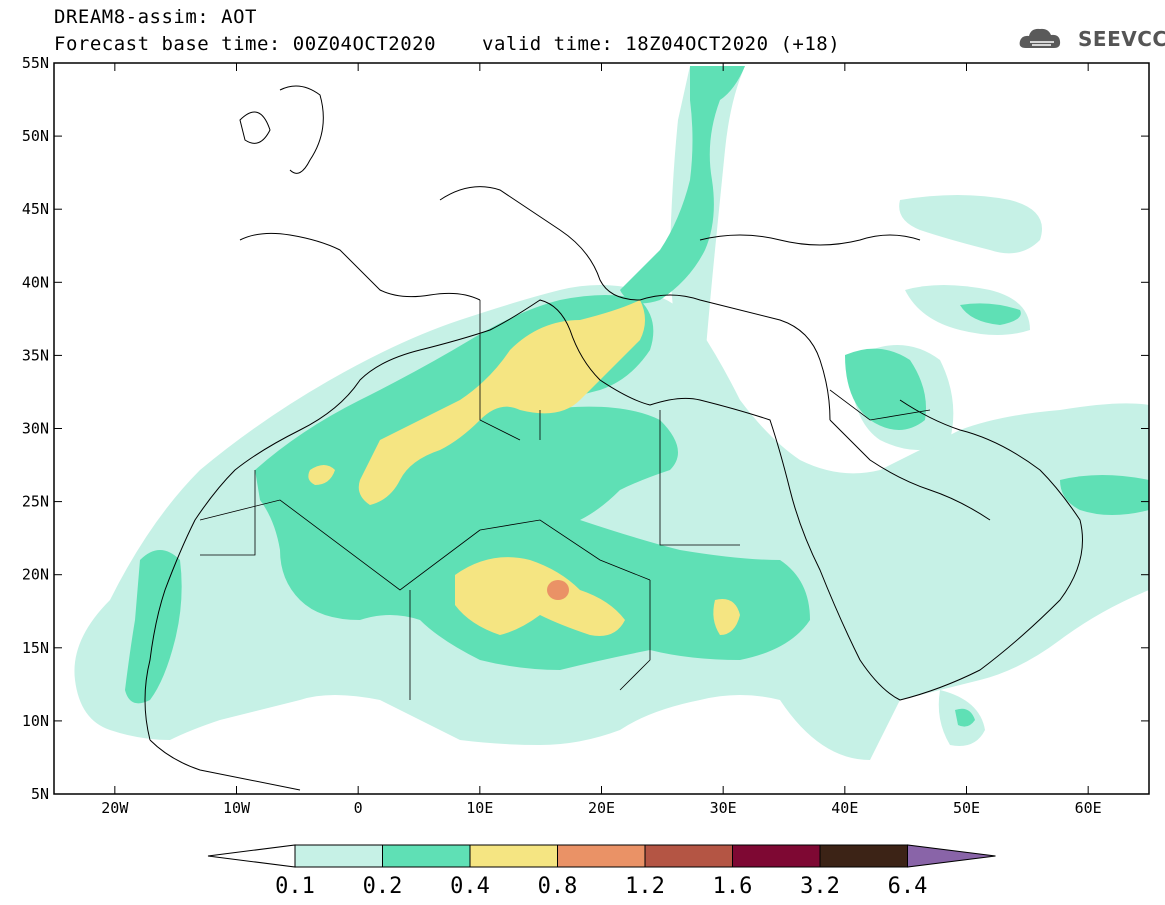 The image size is (1165, 905). I want to click on colorbar-over-arrow, so click(951, 856).